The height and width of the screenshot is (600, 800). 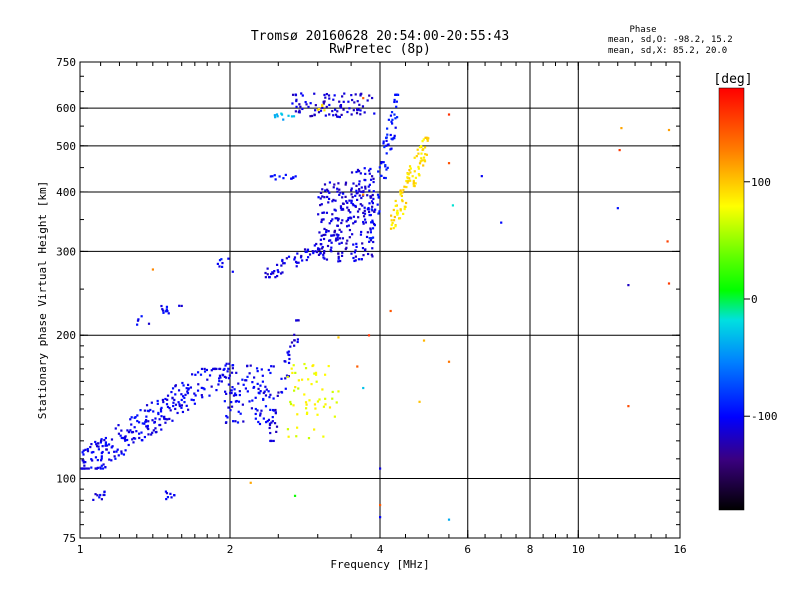 I want to click on y-tick-label: 300, so click(x=66, y=251).